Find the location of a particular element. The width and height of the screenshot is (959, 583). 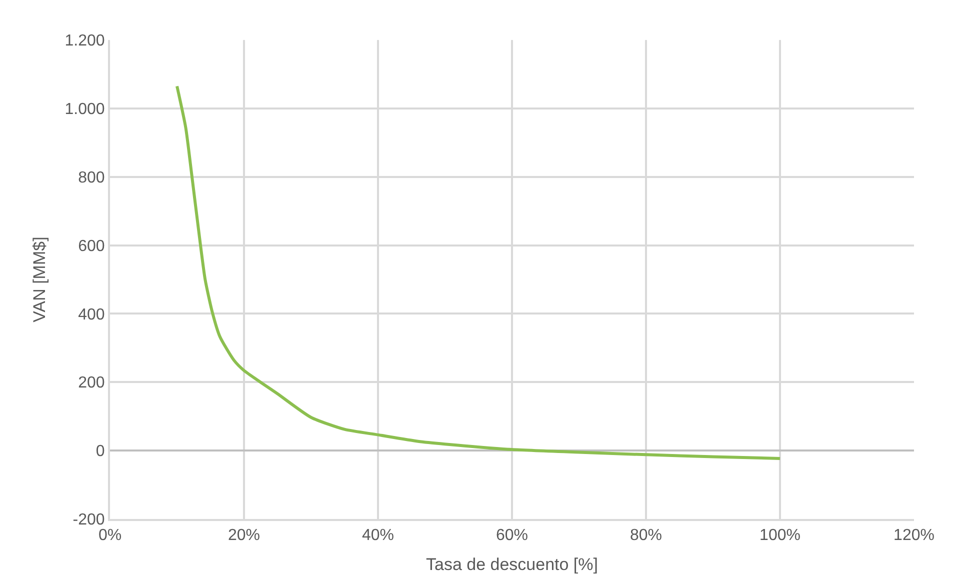

y-axis-title: VAN [MM$] is located at coordinates (39, 279).